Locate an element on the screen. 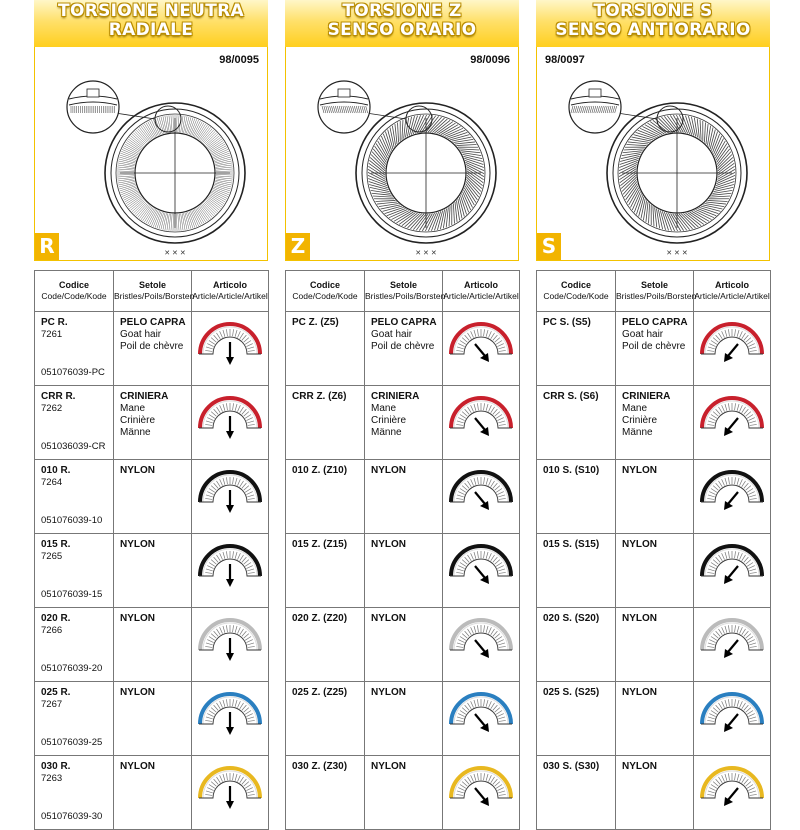  product-number: 7264 is located at coordinates (75, 483).